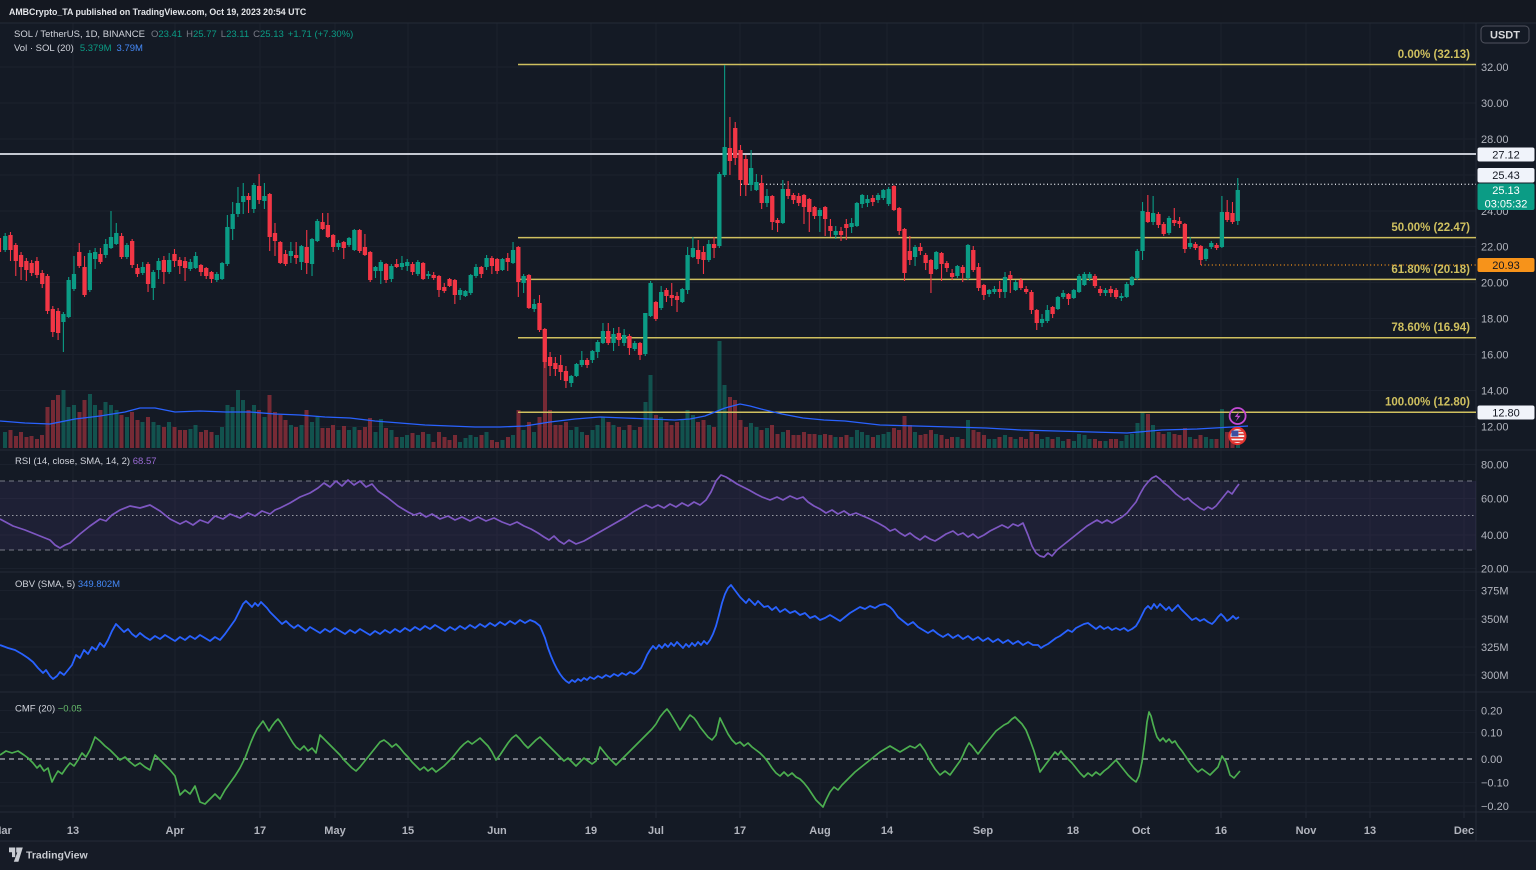 This screenshot has width=1536, height=870. I want to click on svg-text: 0.20, so click(1491, 712).